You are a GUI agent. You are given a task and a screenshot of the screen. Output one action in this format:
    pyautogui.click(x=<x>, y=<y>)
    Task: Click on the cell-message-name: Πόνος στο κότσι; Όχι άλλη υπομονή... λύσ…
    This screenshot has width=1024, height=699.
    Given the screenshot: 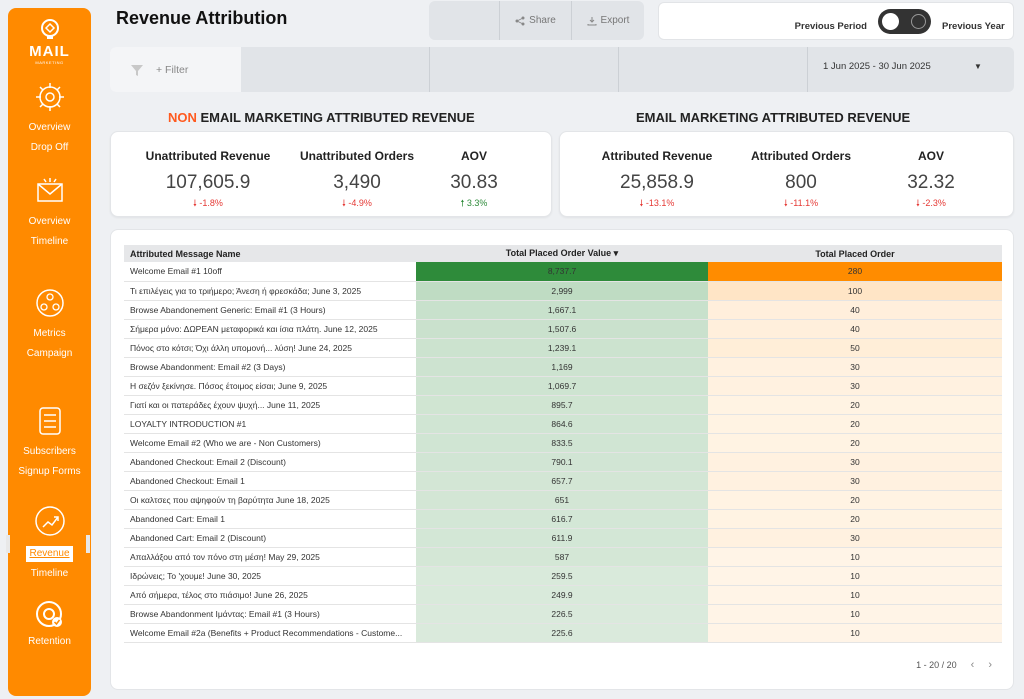 What is the action you would take?
    pyautogui.click(x=270, y=348)
    